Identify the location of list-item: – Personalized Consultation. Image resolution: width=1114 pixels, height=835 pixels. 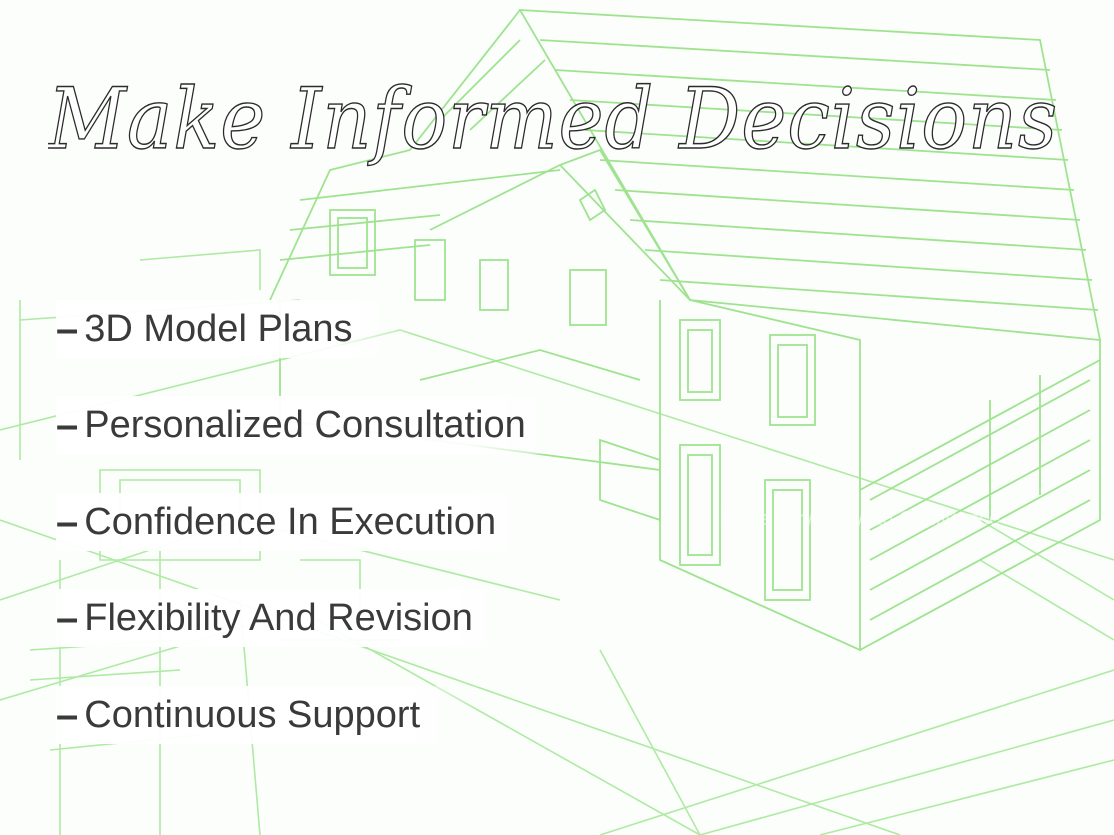
(321, 425).